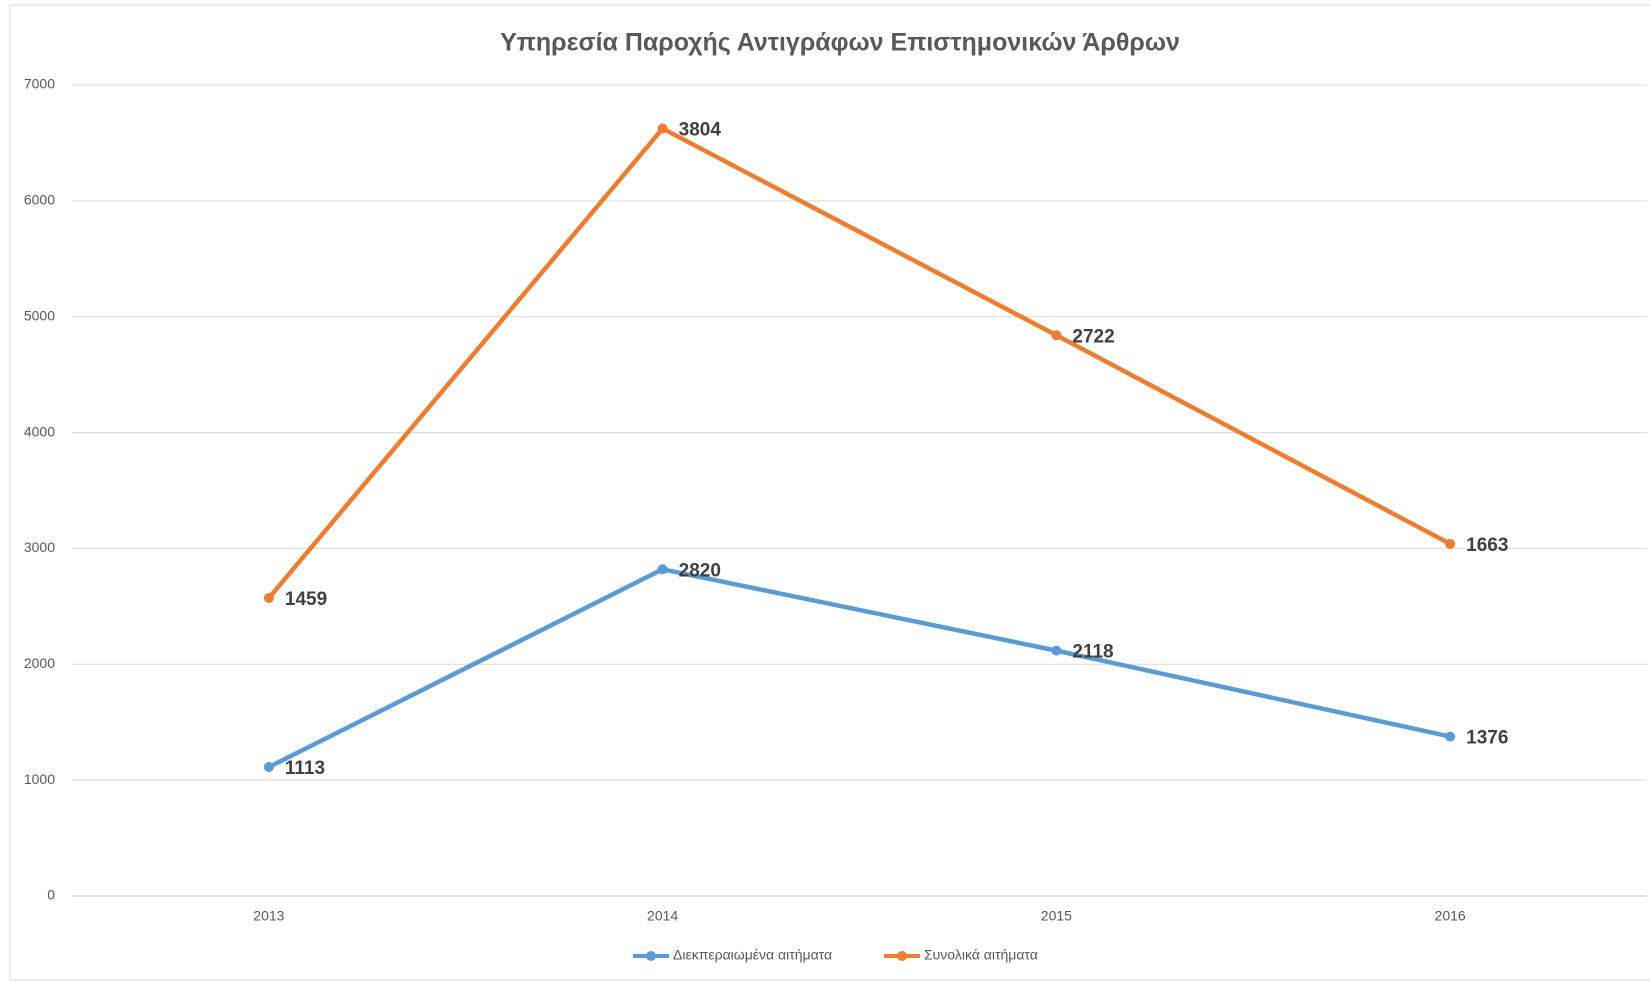  Describe the element at coordinates (700, 130) in the screenshot. I see `data-label: 3804` at that location.